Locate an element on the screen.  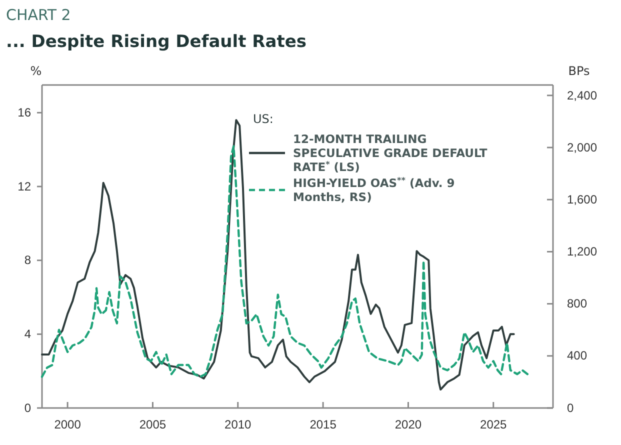
y2-tick-label: 800 is located at coordinates (577, 303).